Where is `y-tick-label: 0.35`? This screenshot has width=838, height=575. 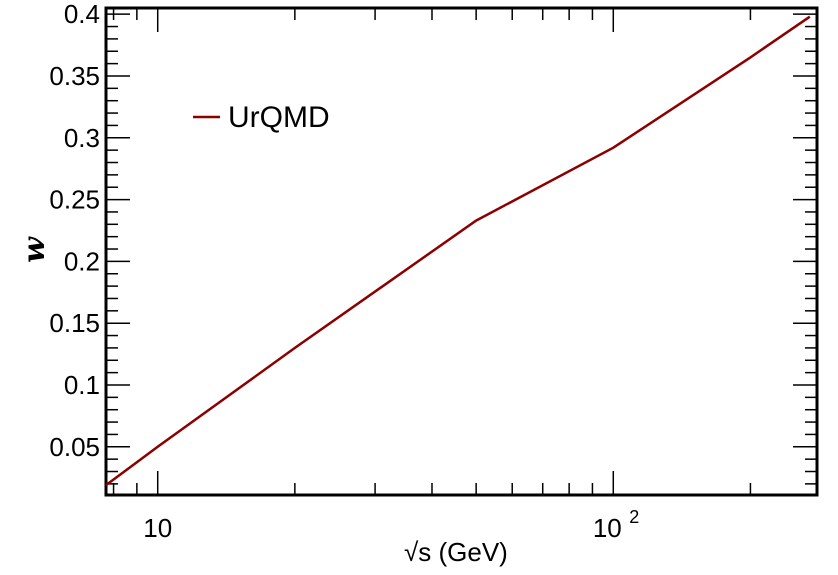 y-tick-label: 0.35 is located at coordinates (74, 76).